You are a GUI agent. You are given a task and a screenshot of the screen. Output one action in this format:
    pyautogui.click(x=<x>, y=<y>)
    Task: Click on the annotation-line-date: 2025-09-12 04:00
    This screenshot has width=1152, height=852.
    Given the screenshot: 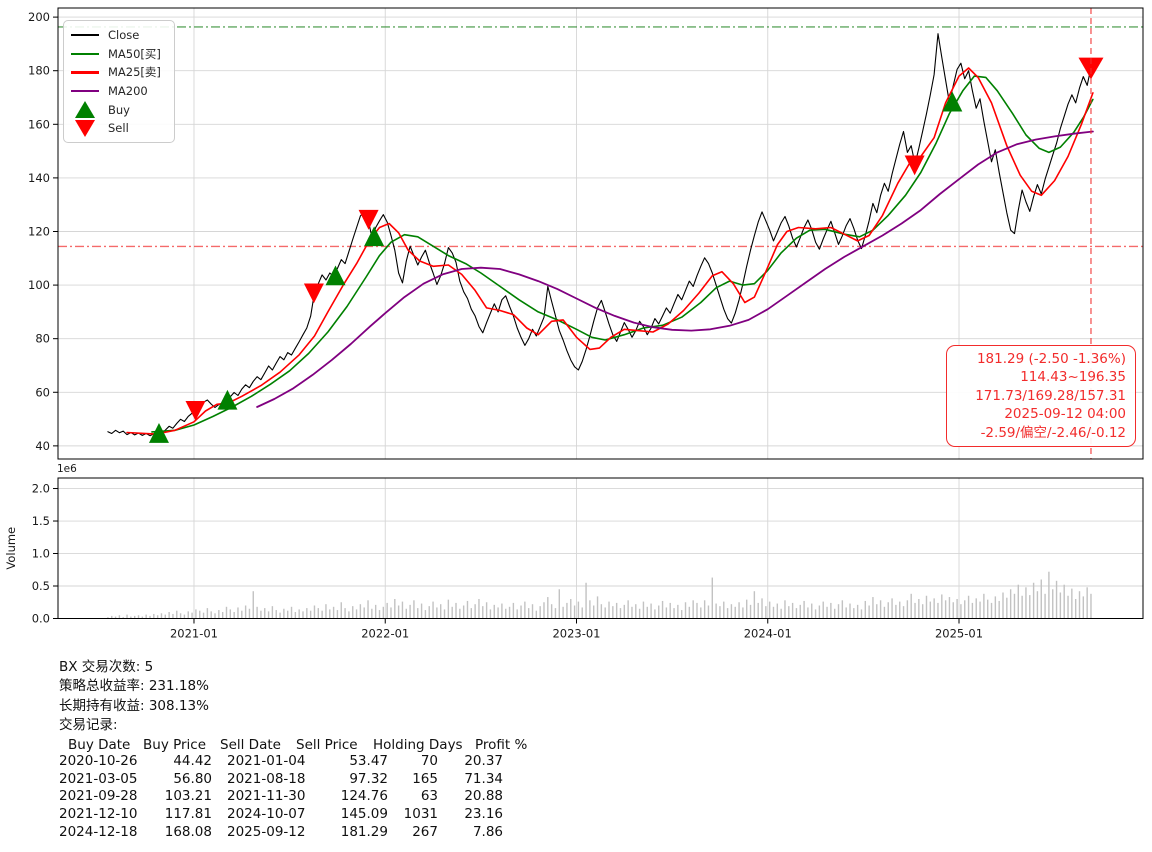 What is the action you would take?
    pyautogui.click(x=1065, y=414)
    